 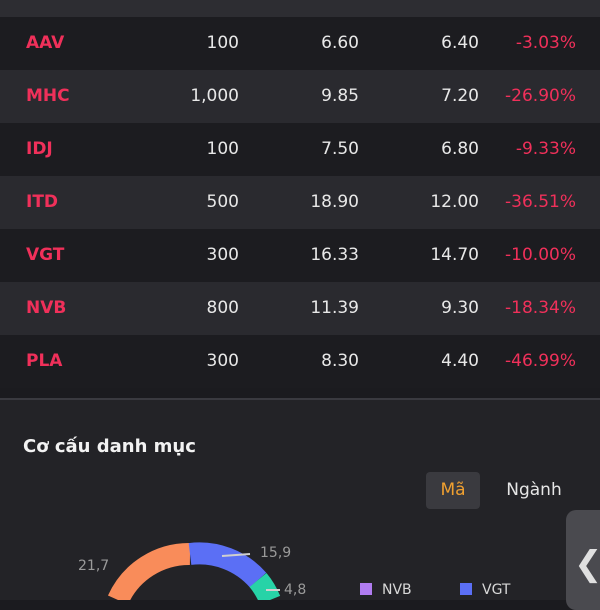 I want to click on table-row: MHC 1,000 9.85 7.20 -26.90%, so click(x=300, y=96).